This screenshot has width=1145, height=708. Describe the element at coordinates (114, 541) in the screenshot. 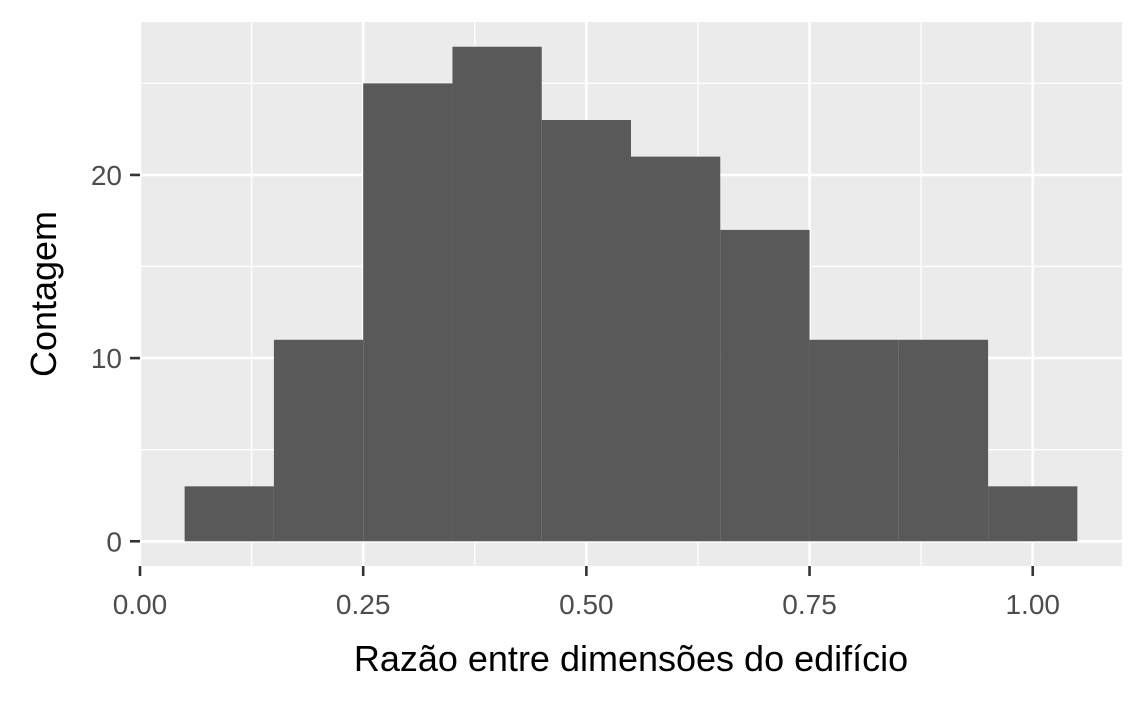

I see `y-tick-label: 0` at that location.